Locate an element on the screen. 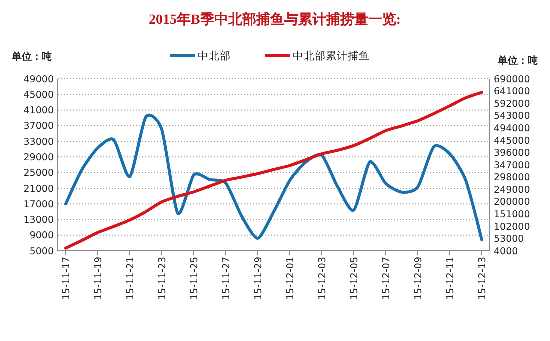  y2-tick-label: 4000 is located at coordinates (506, 252).